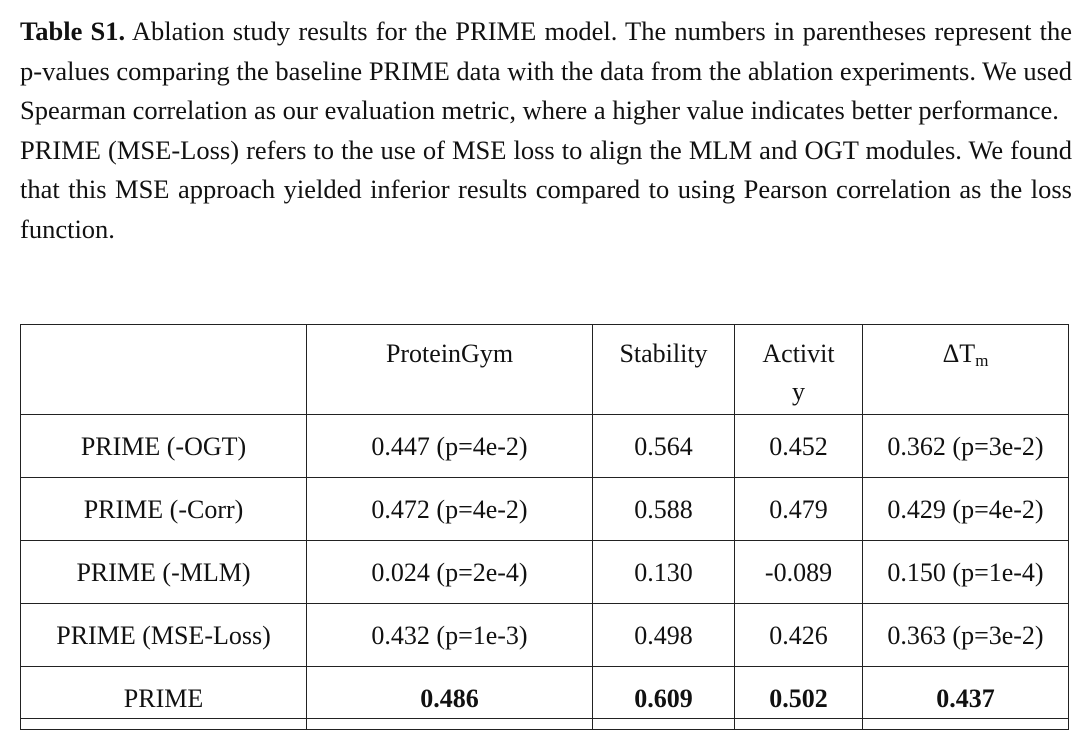 The height and width of the screenshot is (730, 1080). Describe the element at coordinates (449, 369) in the screenshot. I see `header-proteingym: ProteinGym` at that location.